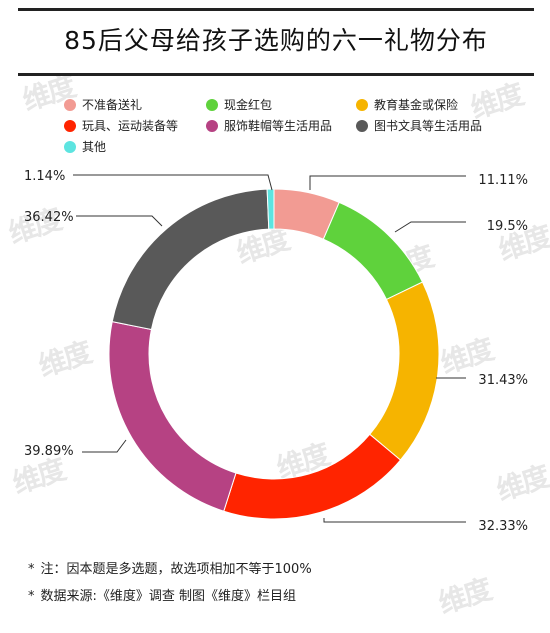  What do you see at coordinates (507, 226) in the screenshot?
I see `value-label: 19.5%` at bounding box center [507, 226].